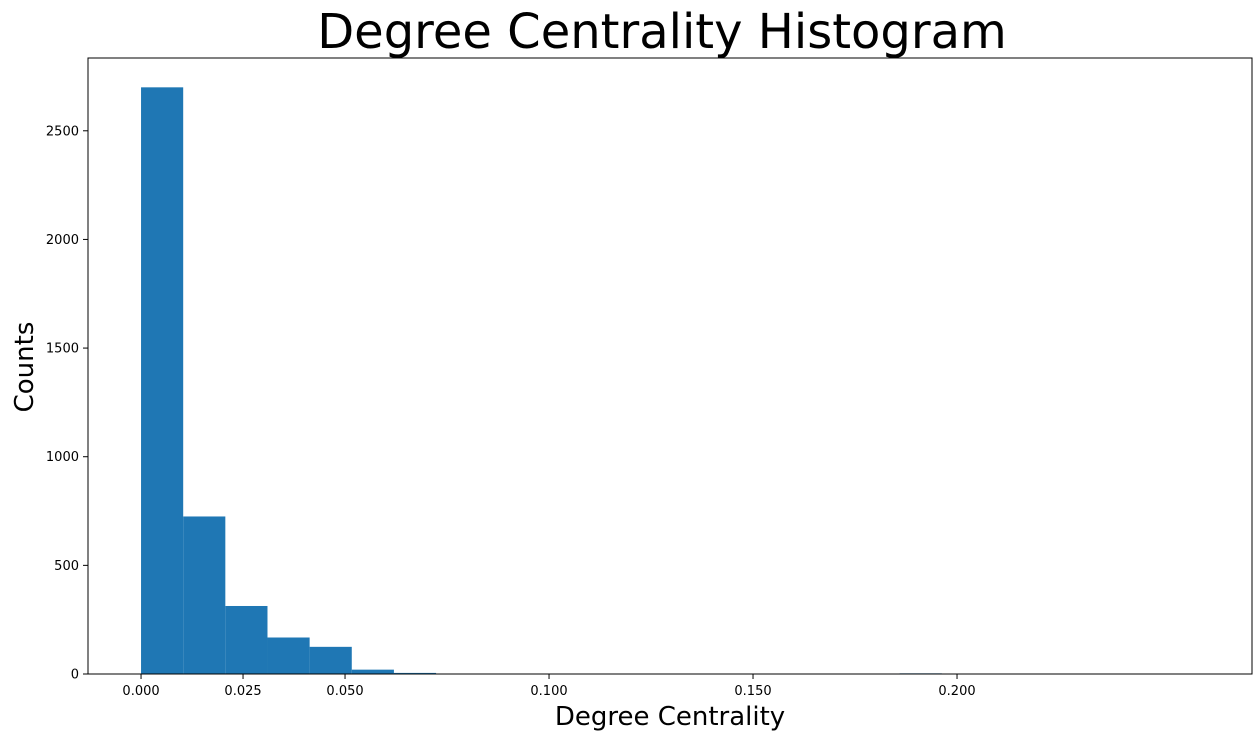 The height and width of the screenshot is (741, 1260). Describe the element at coordinates (62, 240) in the screenshot. I see `y-tick-label: 2000` at that location.